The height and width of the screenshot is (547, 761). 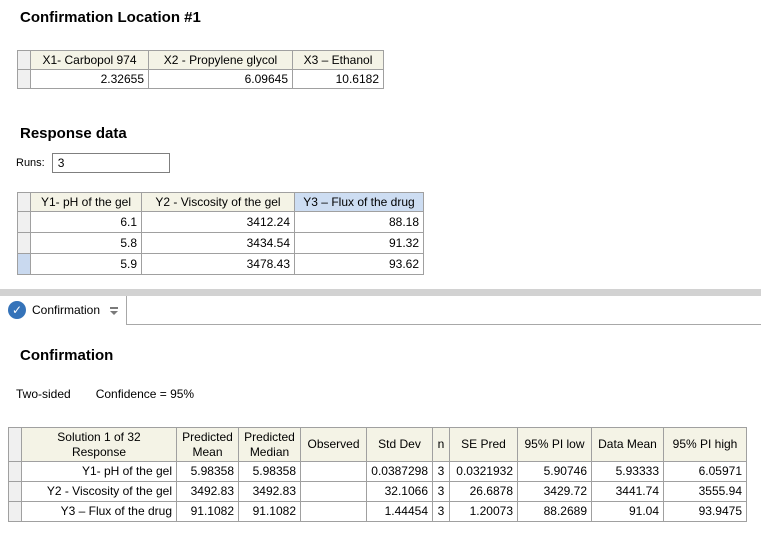 I want to click on cell-pi-high: 6.05971, so click(x=705, y=471).